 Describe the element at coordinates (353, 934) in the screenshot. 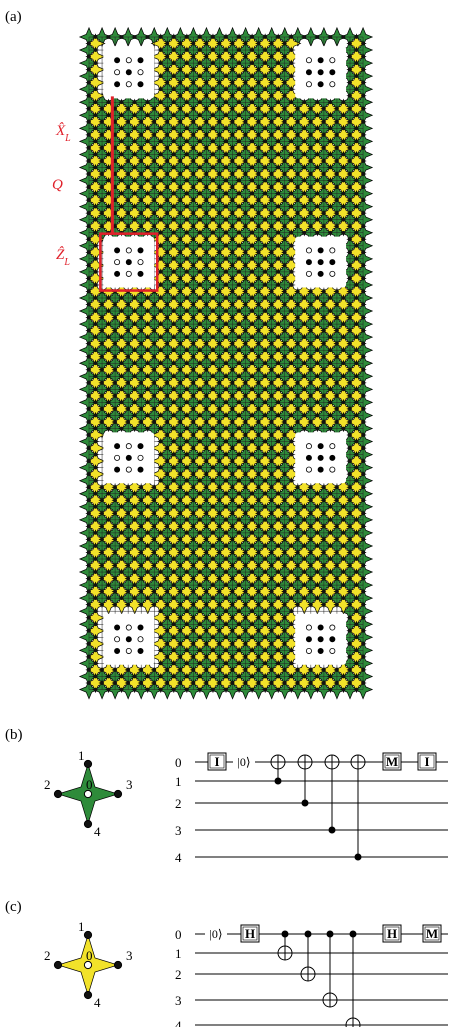

I see `cnot-control` at that location.